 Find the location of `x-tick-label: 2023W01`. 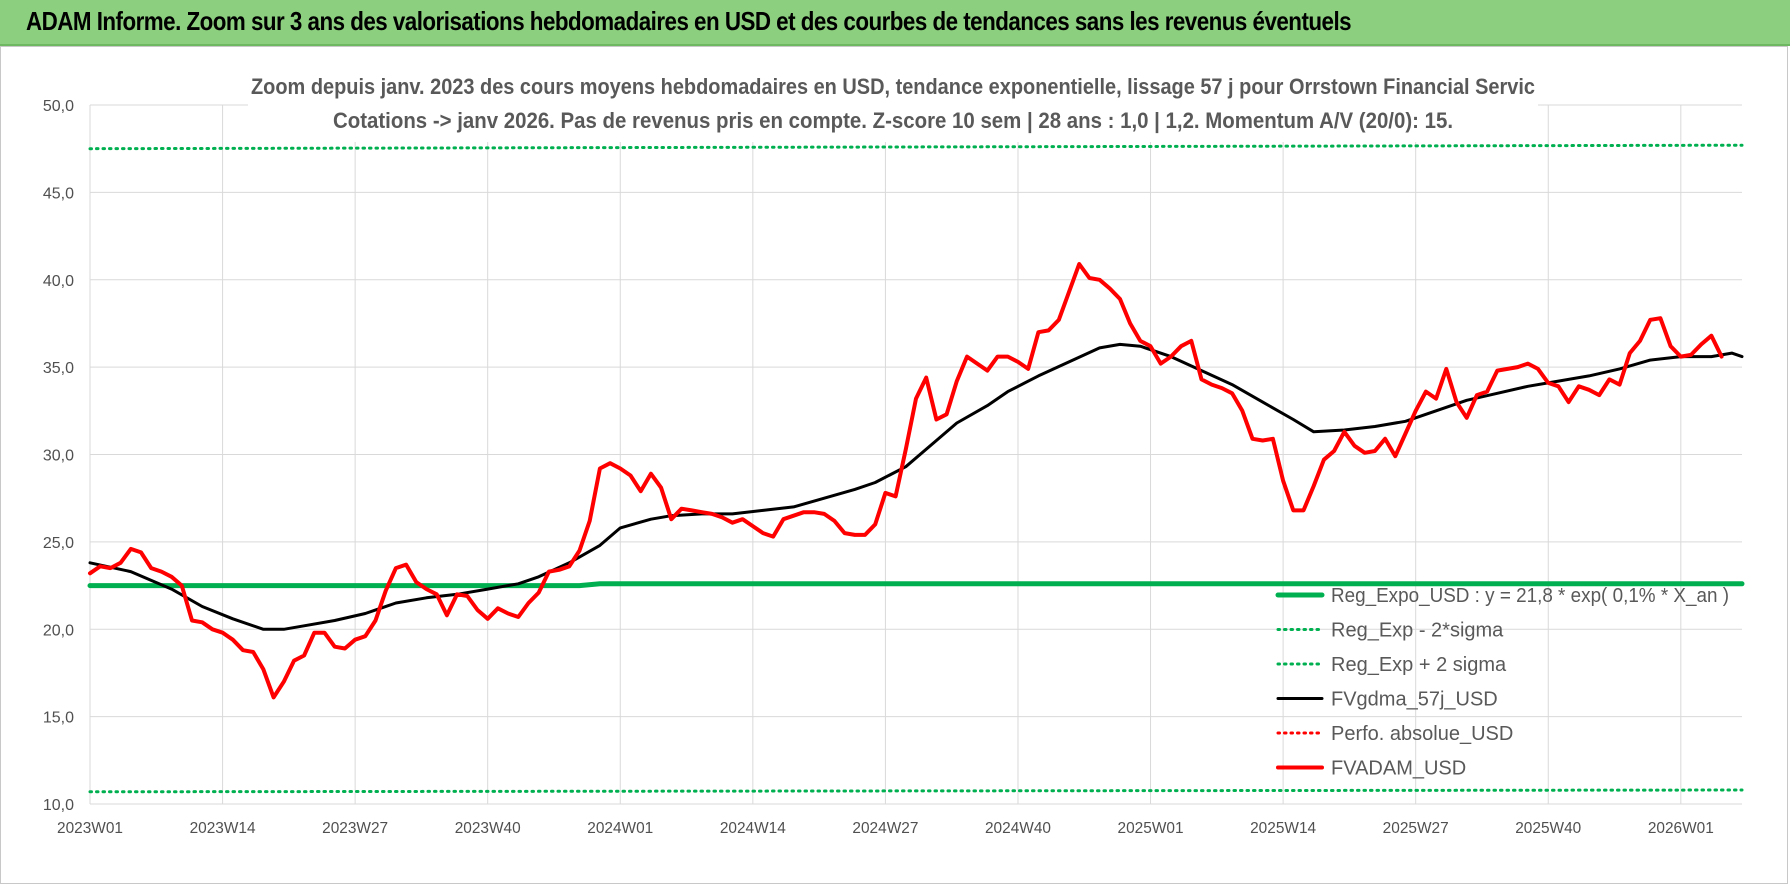

x-tick-label: 2023W01 is located at coordinates (90, 828).